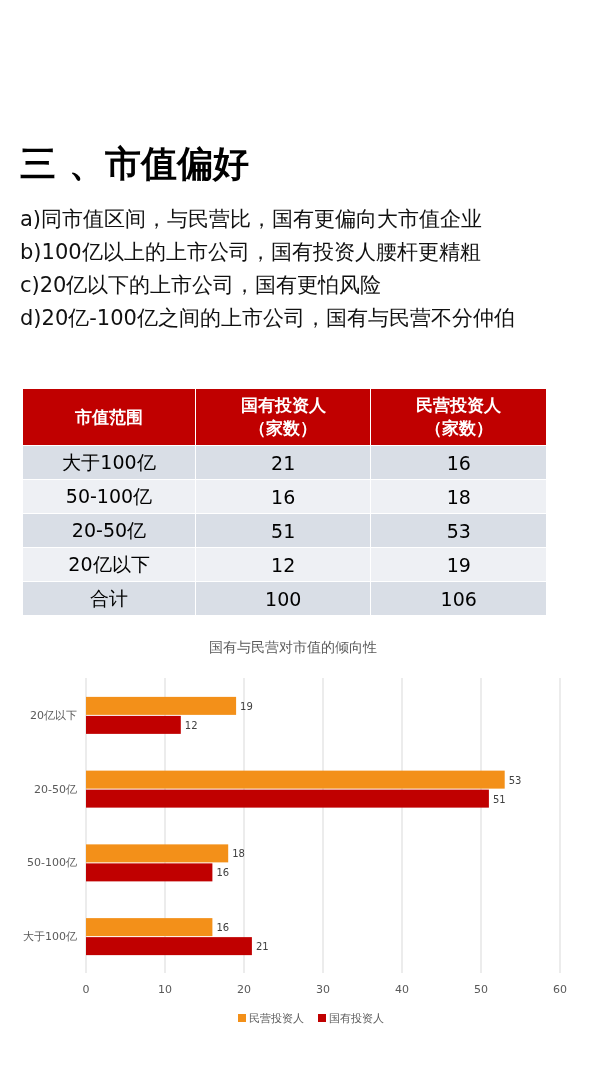 The height and width of the screenshot is (1066, 600). Describe the element at coordinates (252, 219) in the screenshot. I see `text: a)同市值区间，与民营比，国有更偏向大市值企业` at that location.